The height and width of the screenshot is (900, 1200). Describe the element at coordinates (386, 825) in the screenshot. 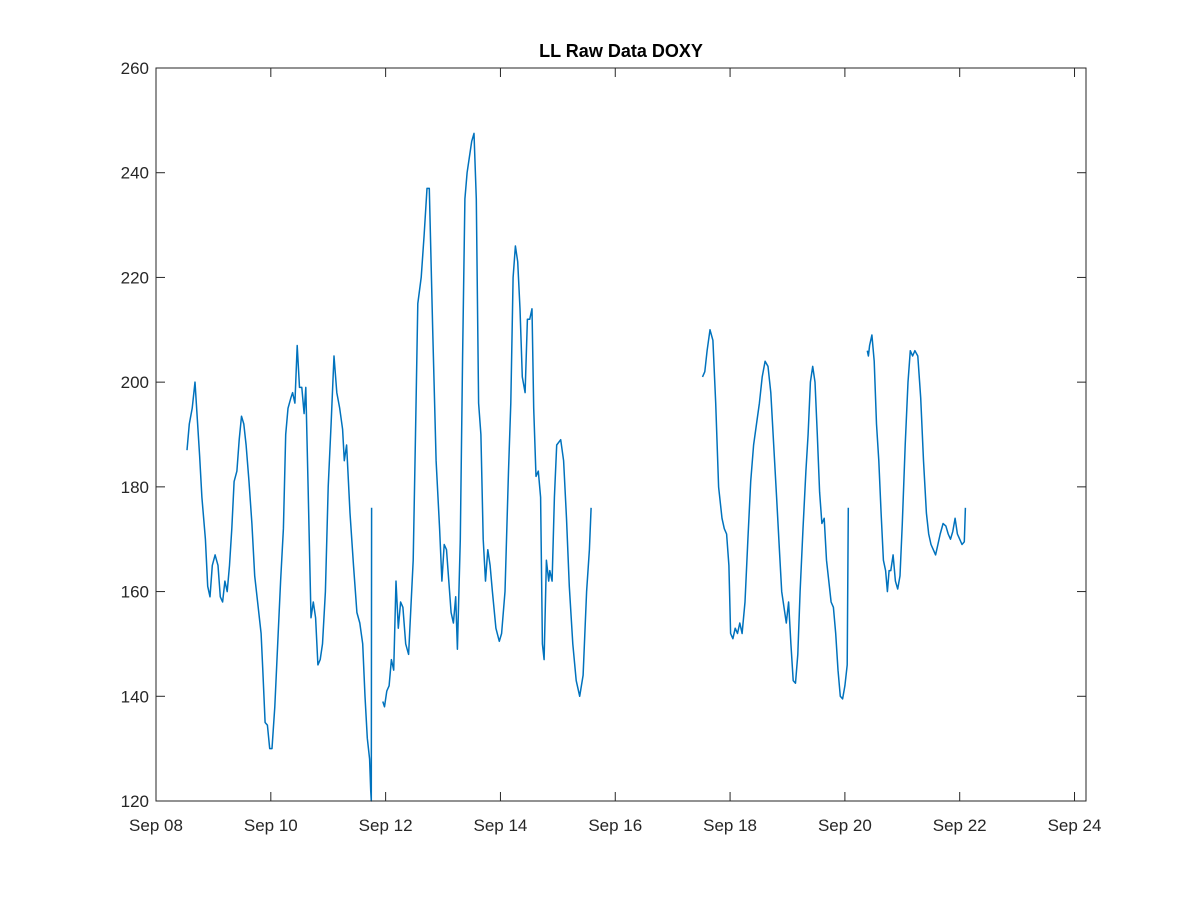

I see `x-tick-label: Sep 12` at that location.